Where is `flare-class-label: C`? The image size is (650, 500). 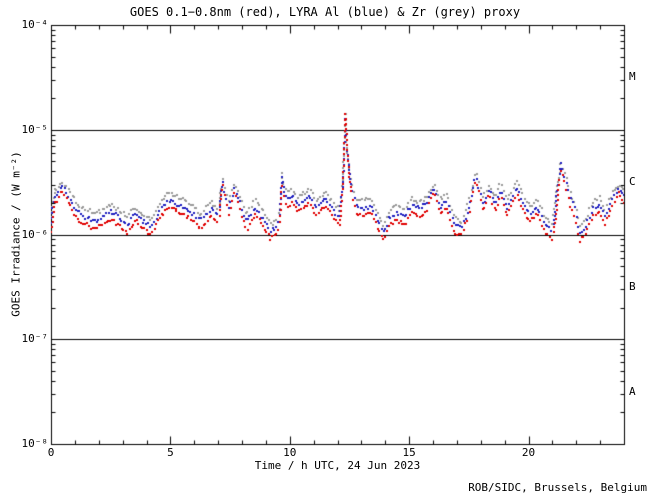
flare-class-label: C is located at coordinates (632, 182).